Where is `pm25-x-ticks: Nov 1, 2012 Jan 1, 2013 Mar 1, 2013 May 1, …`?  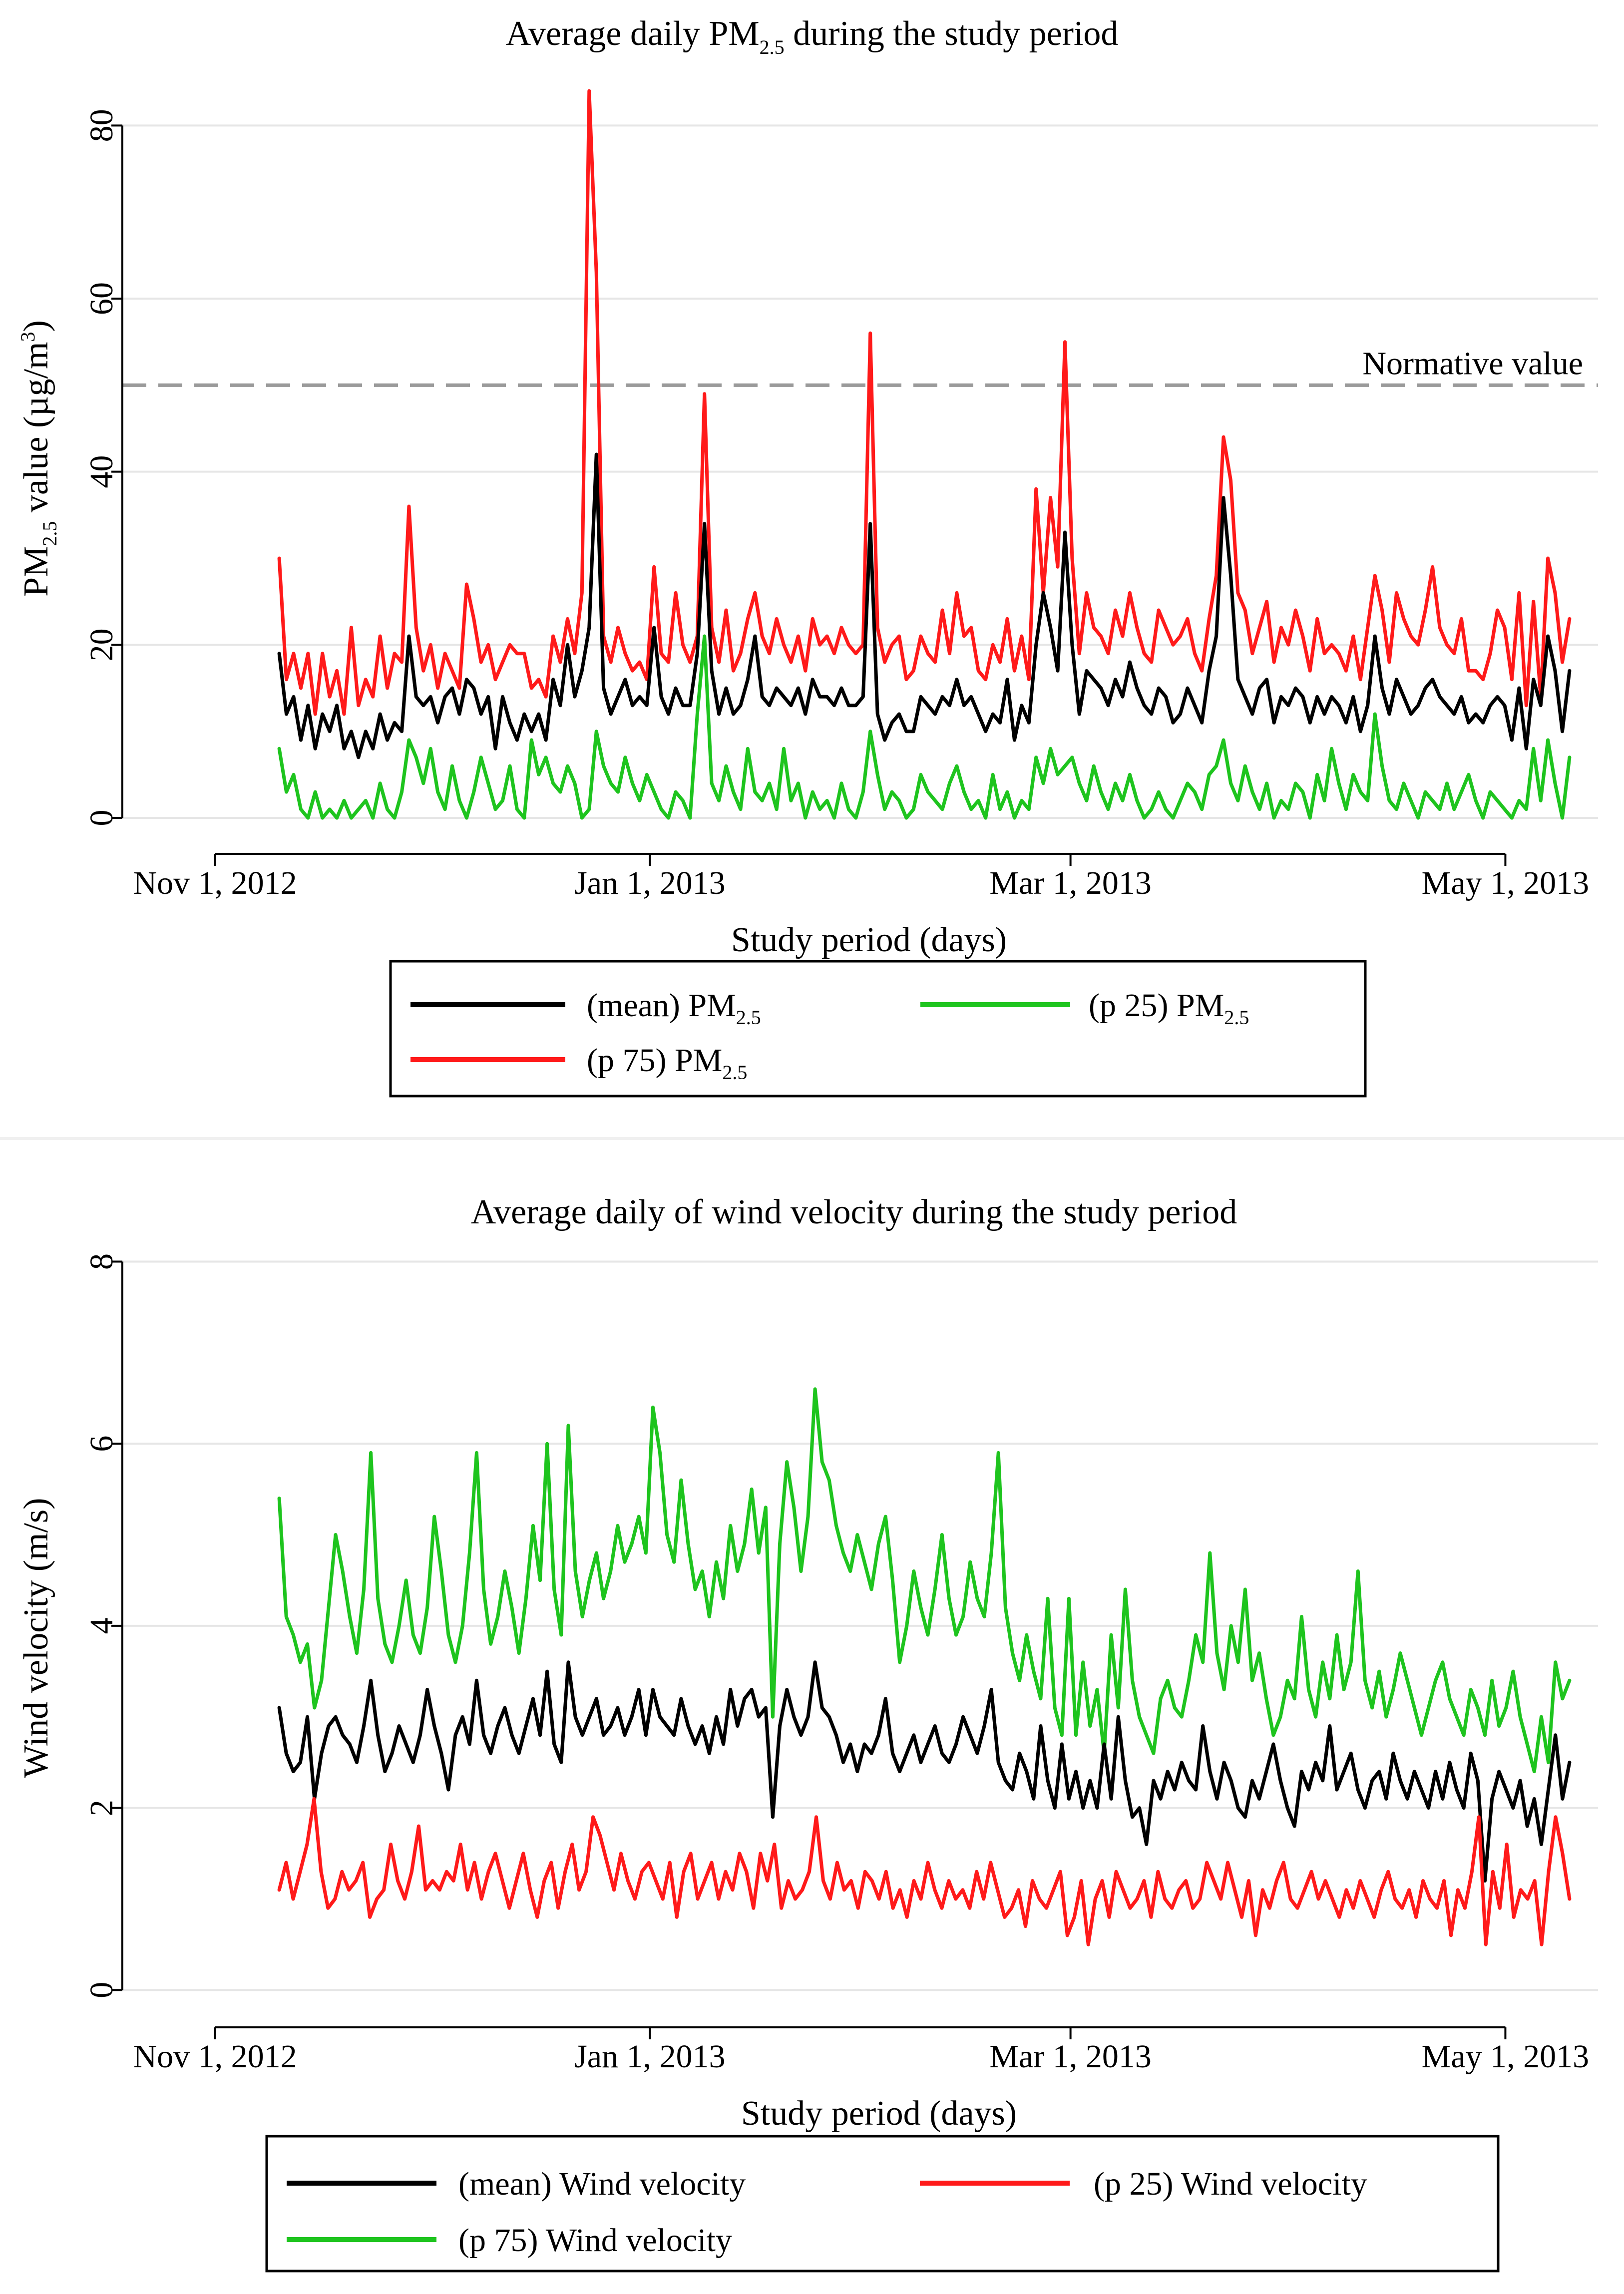
pm25-x-ticks: Nov 1, 2012 Jan 1, 2013 Mar 1, 2013 May 1, … is located at coordinates (861, 877).